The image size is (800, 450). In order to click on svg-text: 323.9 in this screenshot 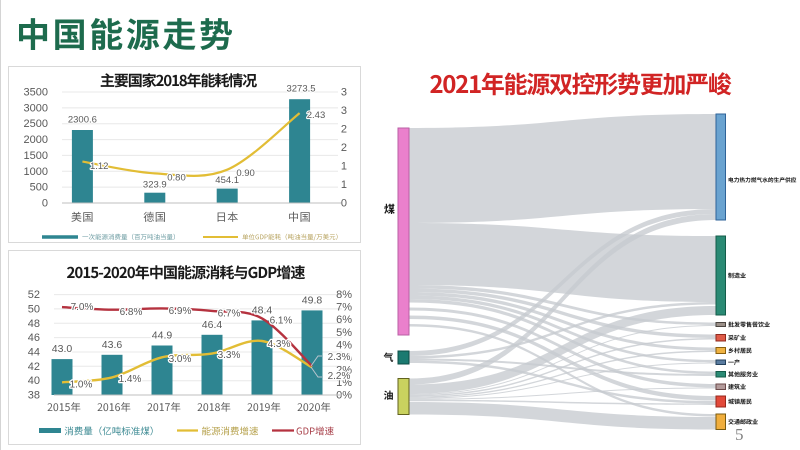, I will do `click(155, 185)`.